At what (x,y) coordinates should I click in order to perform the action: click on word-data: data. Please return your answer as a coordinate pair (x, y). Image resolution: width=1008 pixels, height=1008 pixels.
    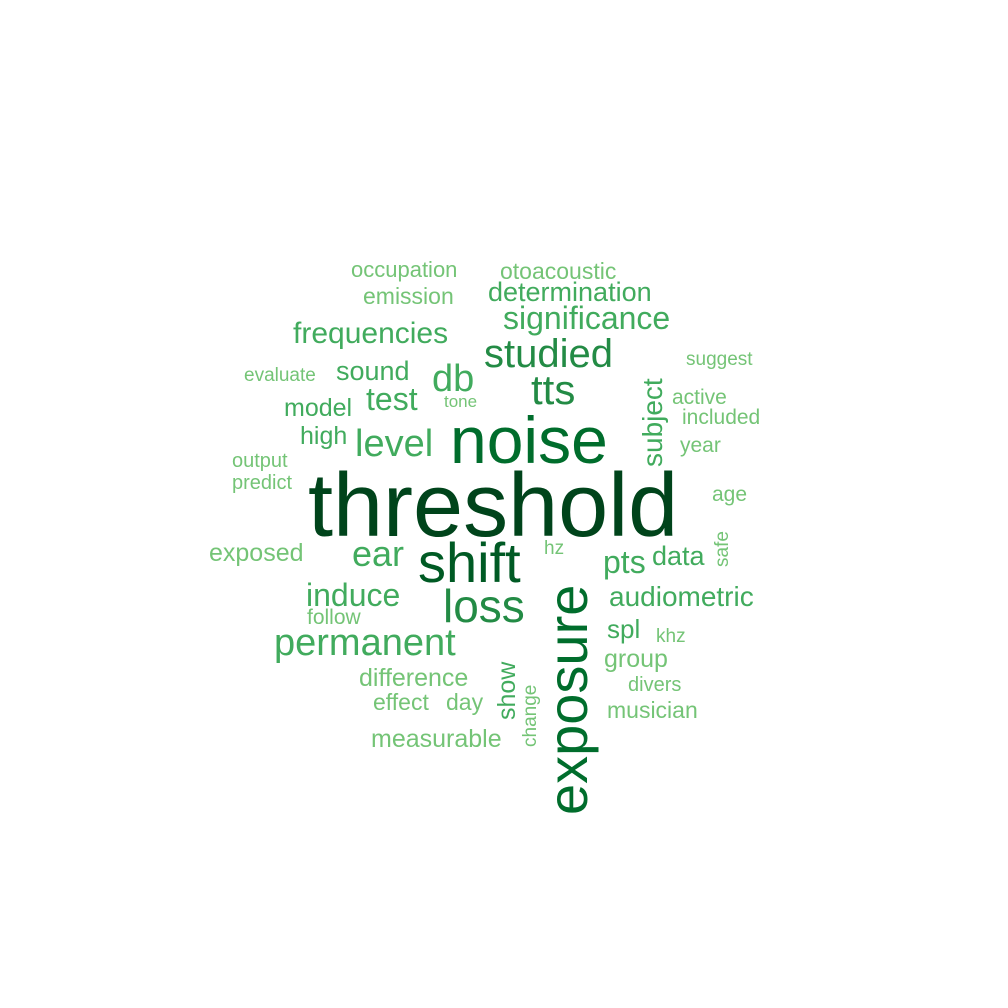
    Looking at the image, I should click on (678, 556).